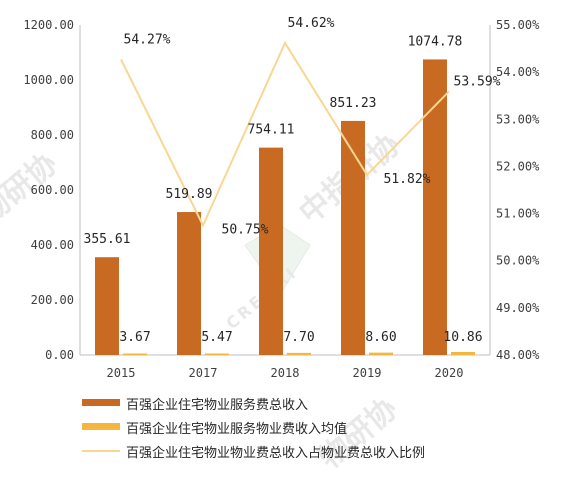  Describe the element at coordinates (236, 429) in the screenshot. I see `legend-label: 百强企业住宅物业服务物业费收入均值` at that location.